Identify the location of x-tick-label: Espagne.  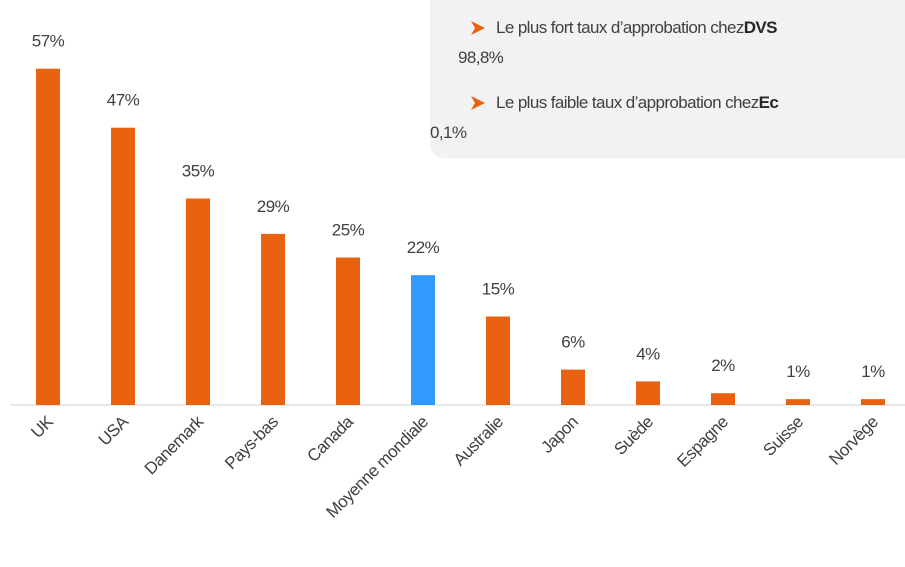
(702, 441).